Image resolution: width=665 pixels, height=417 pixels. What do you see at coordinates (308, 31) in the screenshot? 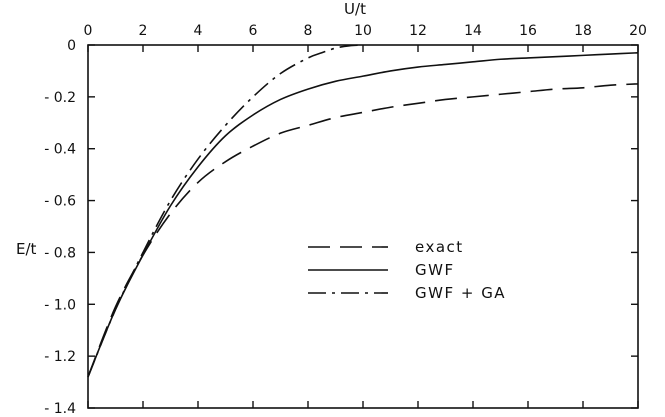
I see `x-tick-label: 8` at bounding box center [308, 31].